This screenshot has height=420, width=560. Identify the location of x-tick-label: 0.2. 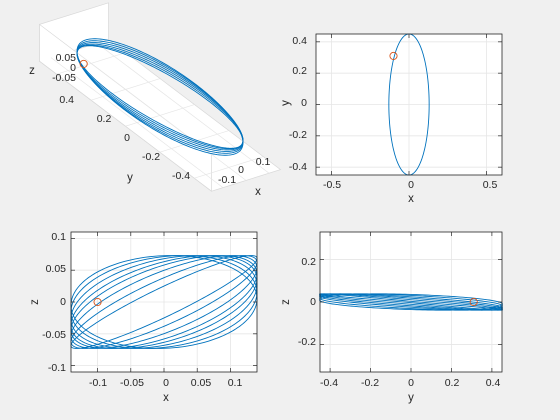
(452, 383).